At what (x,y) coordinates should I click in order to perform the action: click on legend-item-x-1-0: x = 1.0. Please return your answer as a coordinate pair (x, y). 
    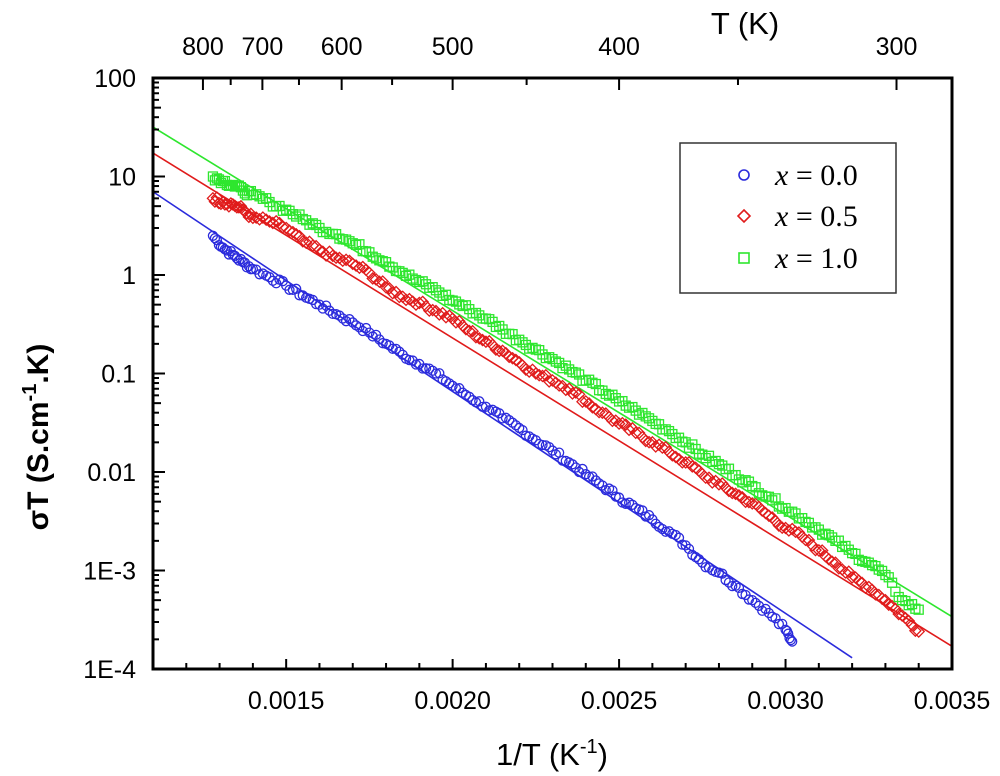
    Looking at the image, I should click on (798, 258).